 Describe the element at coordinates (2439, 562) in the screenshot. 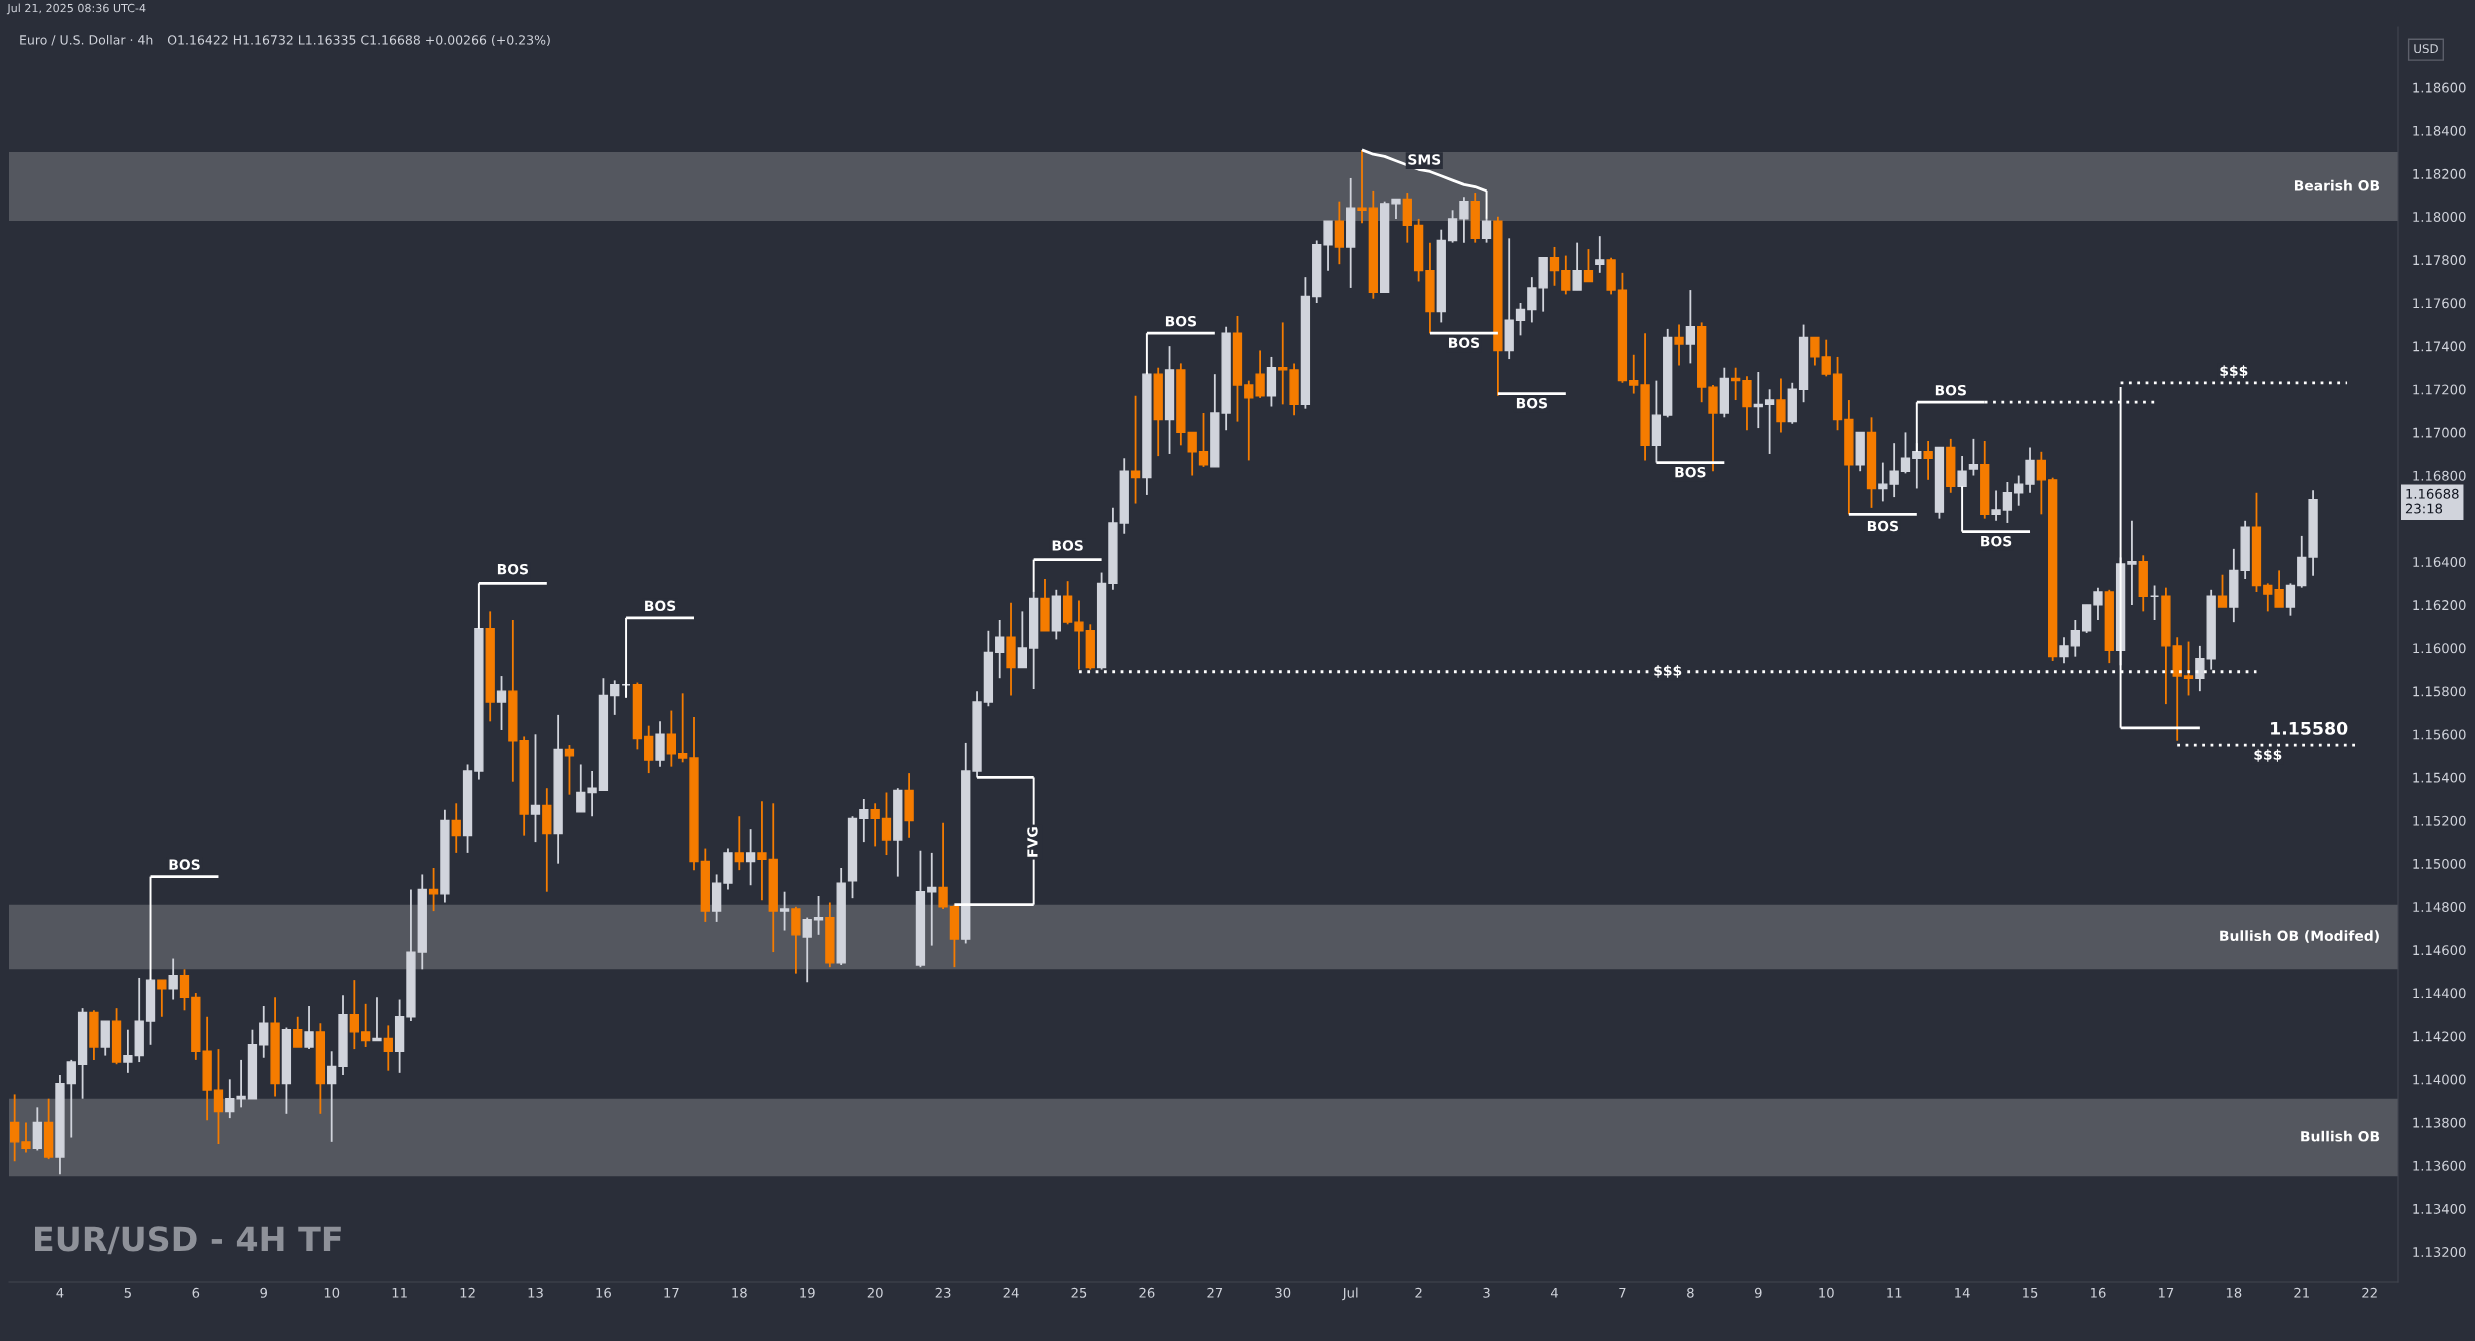

I see `y-tick-label: 1.16400` at that location.